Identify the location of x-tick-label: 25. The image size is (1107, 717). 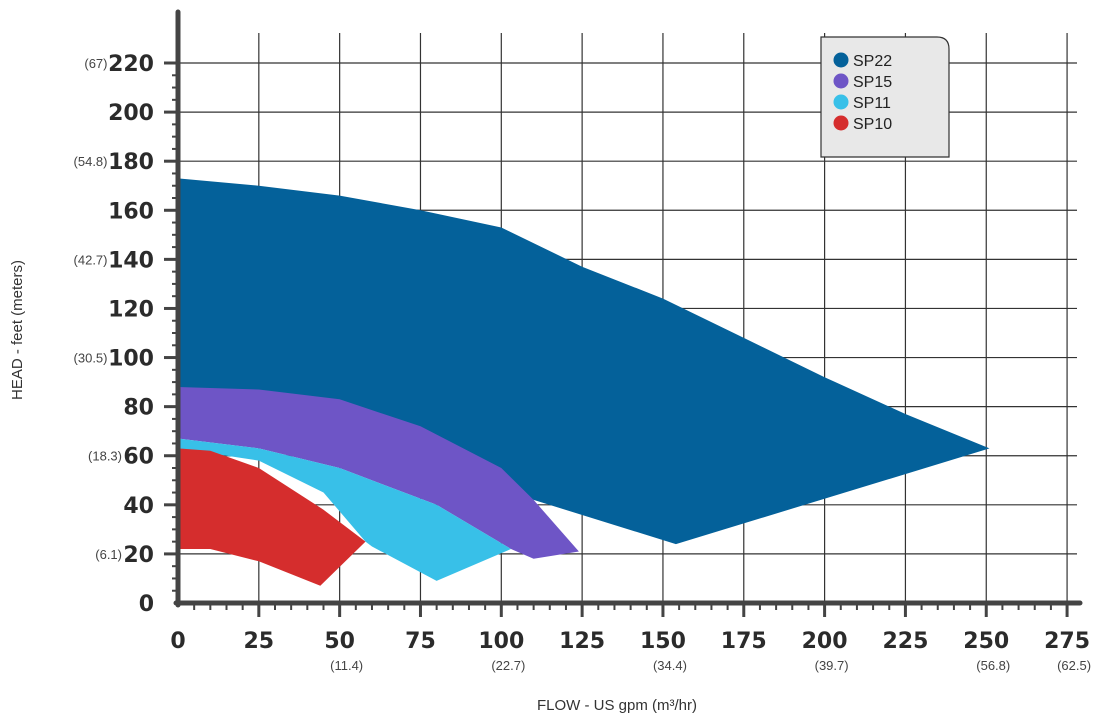
(259, 641).